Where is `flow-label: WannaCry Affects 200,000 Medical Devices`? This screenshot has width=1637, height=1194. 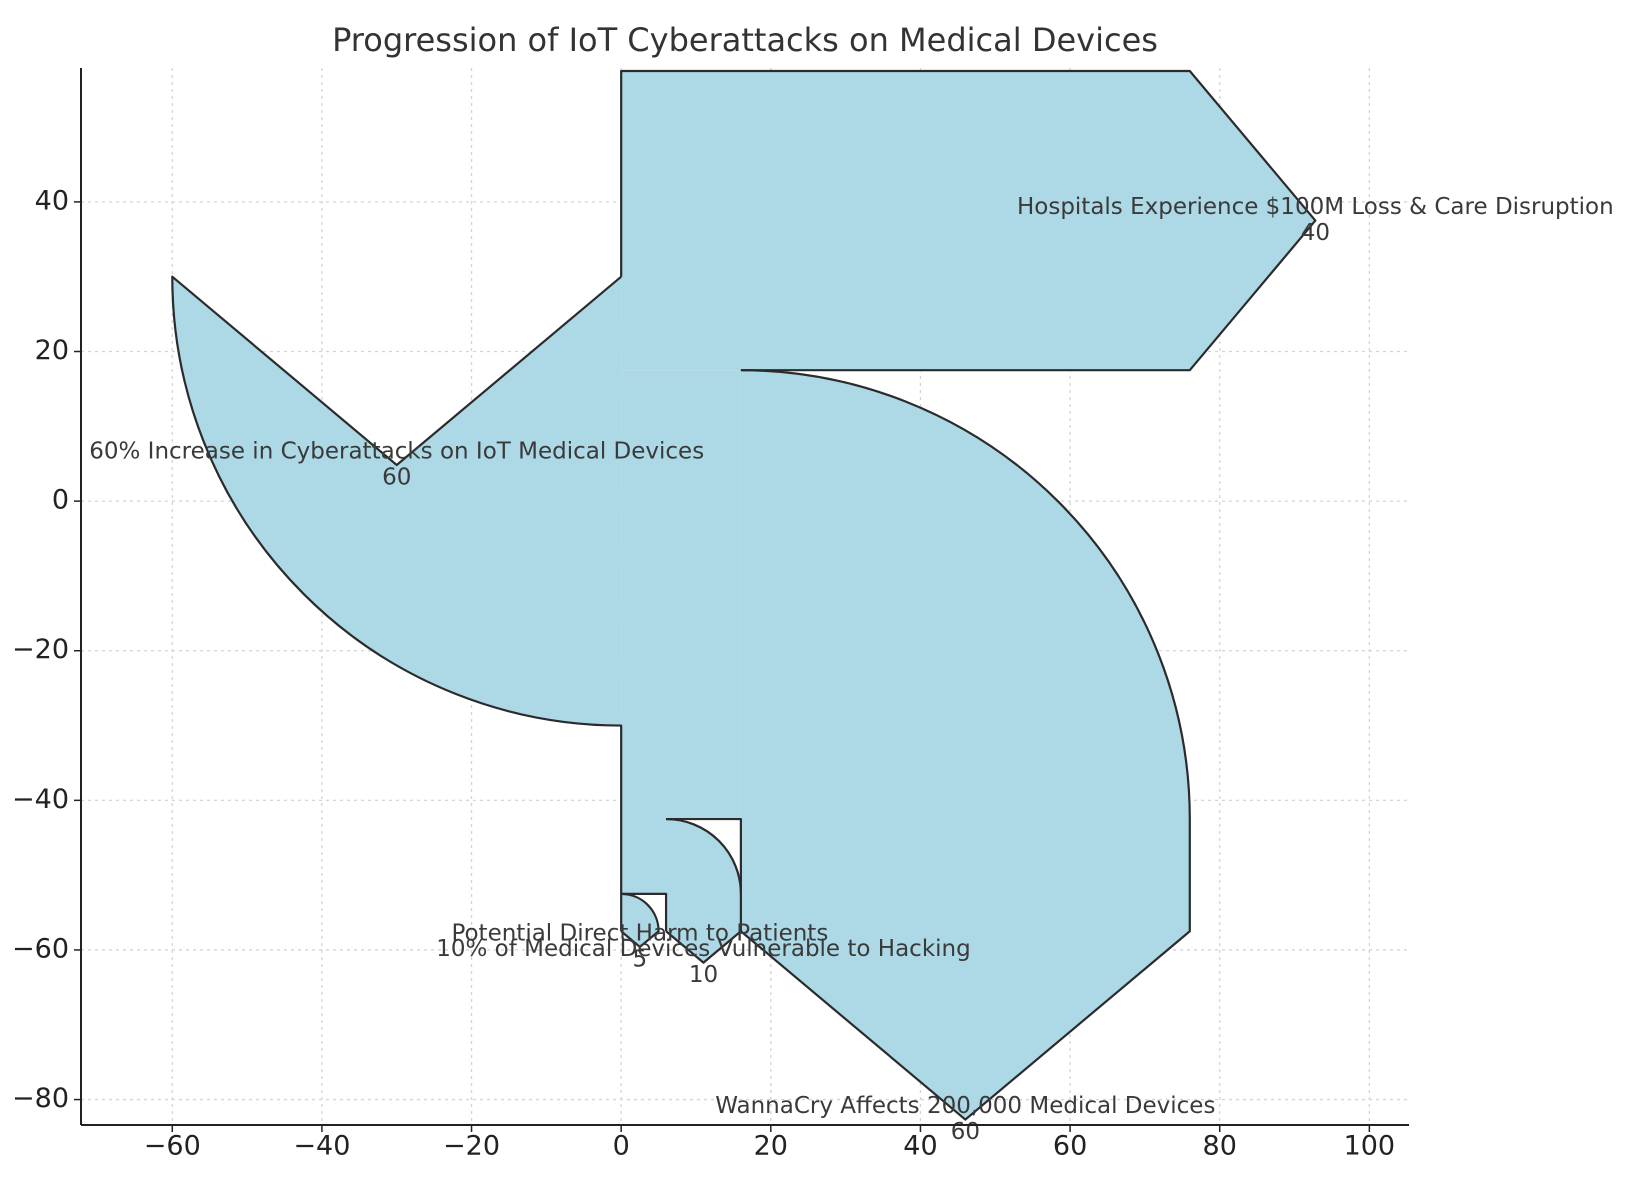
flow-label: WannaCry Affects 200,000 Medical Devices is located at coordinates (965, 1106).